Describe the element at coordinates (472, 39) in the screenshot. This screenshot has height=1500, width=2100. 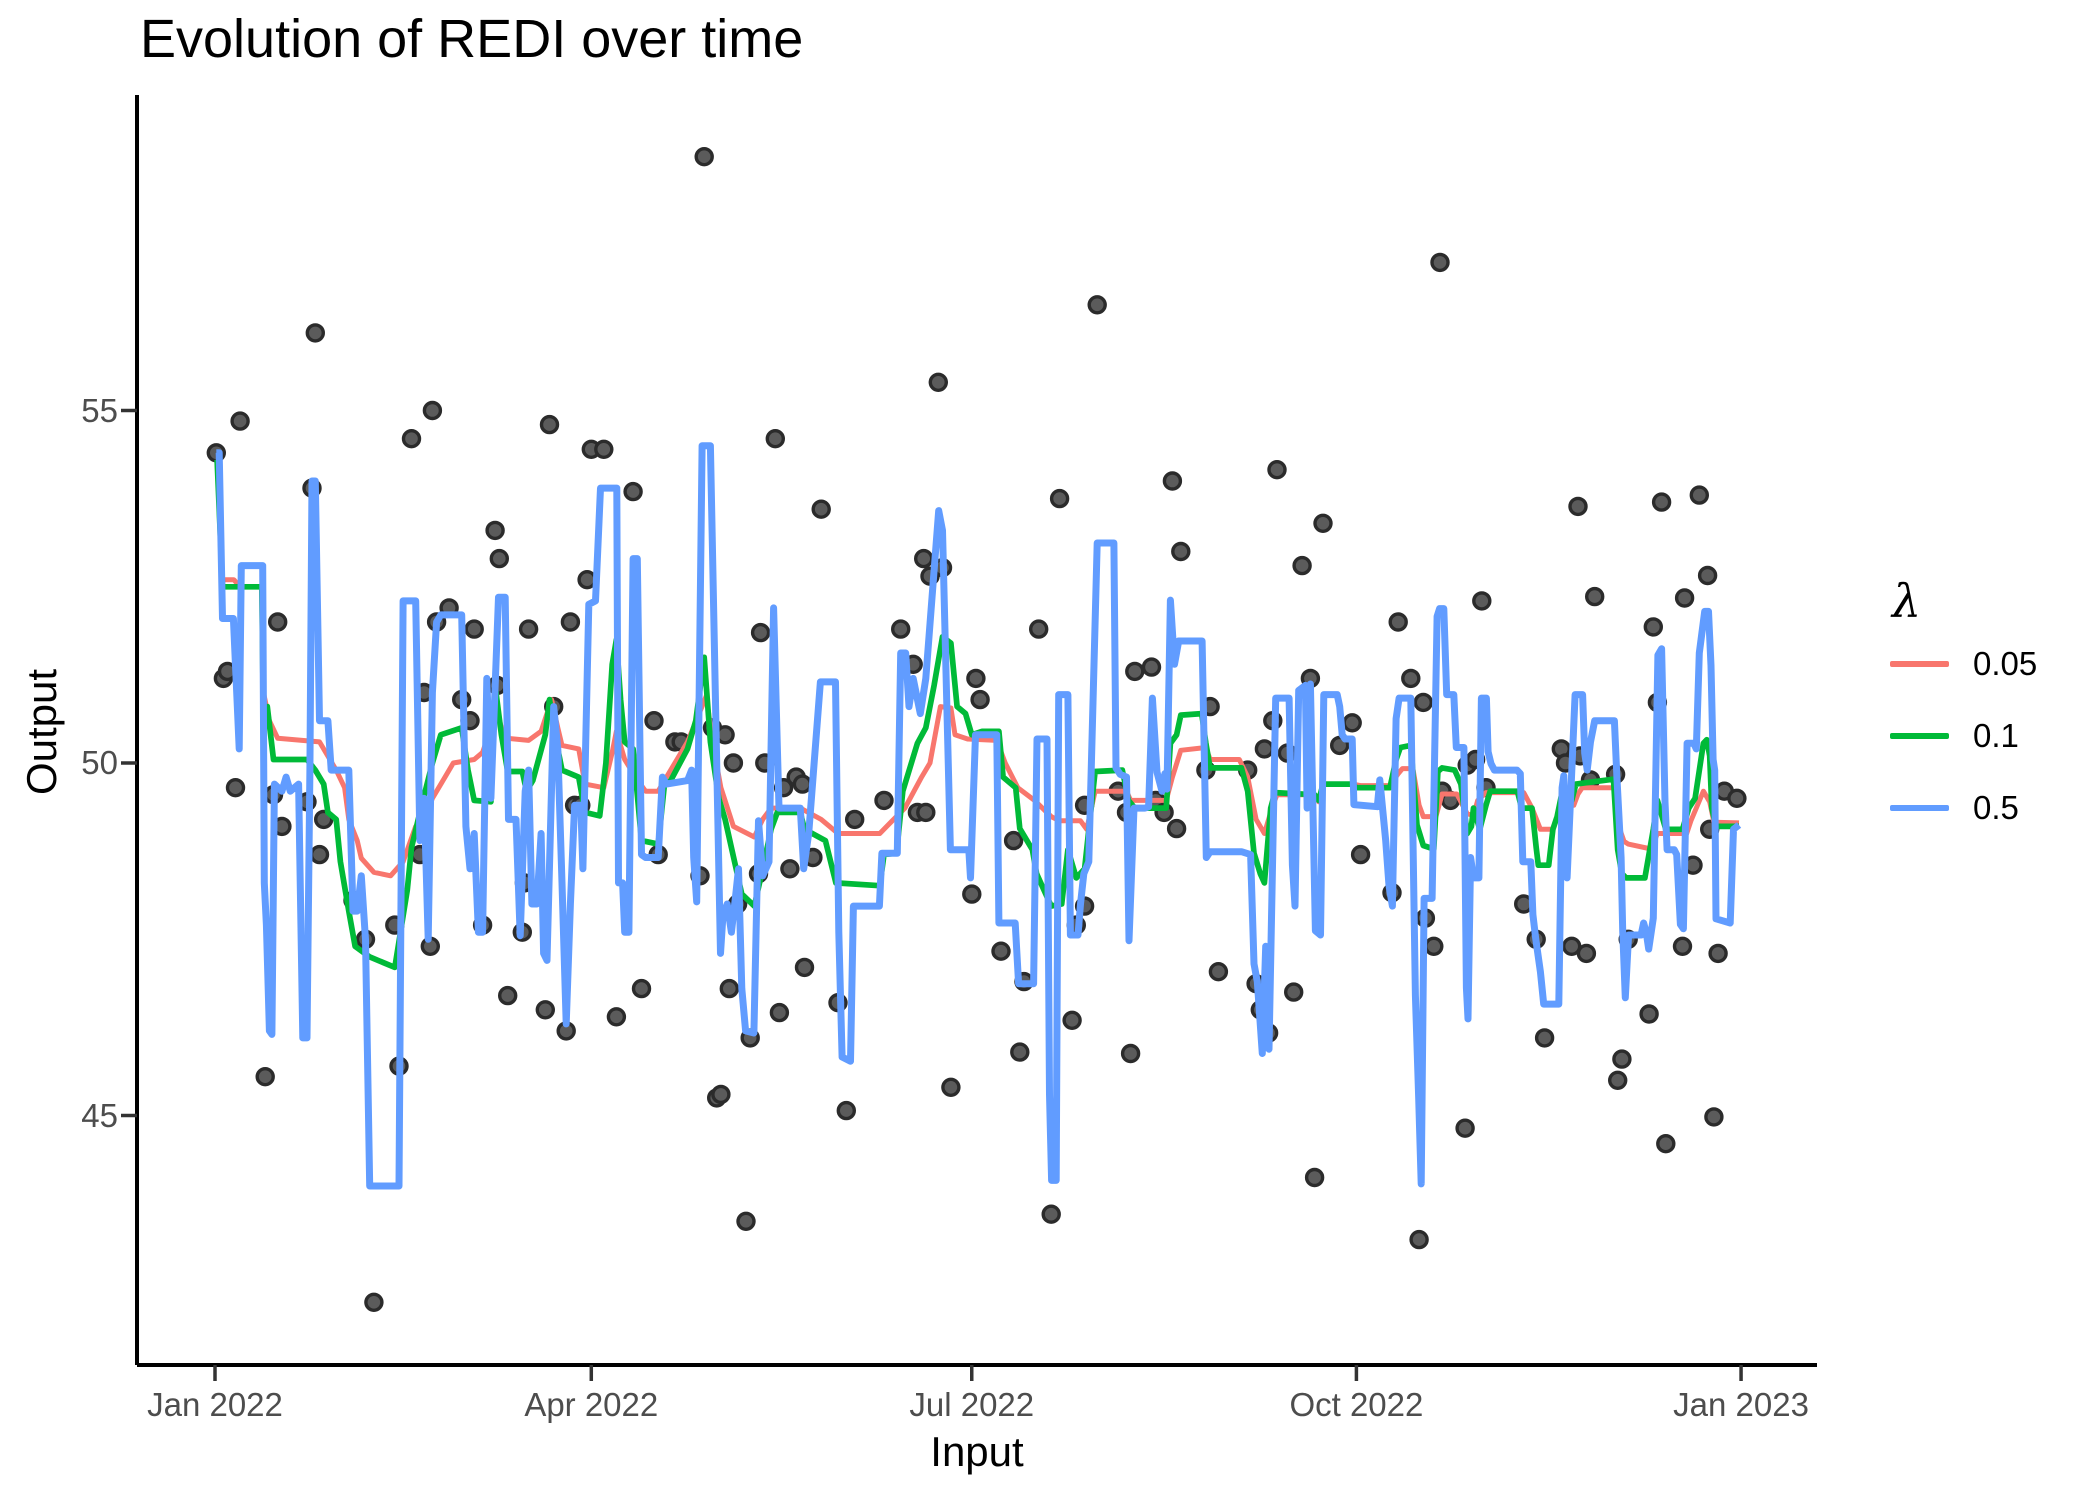
I see `chart-title: Evolution of REDI over time` at that location.